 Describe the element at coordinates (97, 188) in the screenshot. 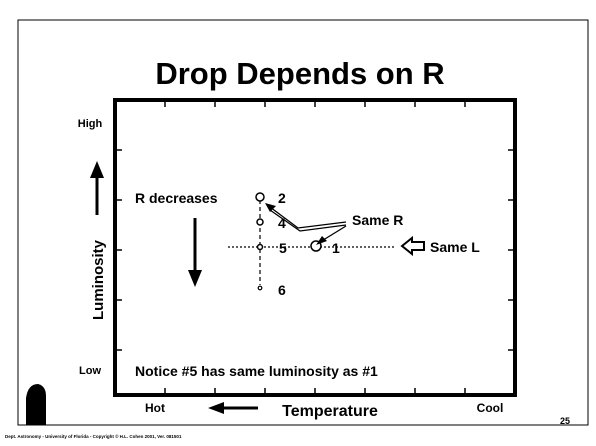

I see `up-arrow` at that location.